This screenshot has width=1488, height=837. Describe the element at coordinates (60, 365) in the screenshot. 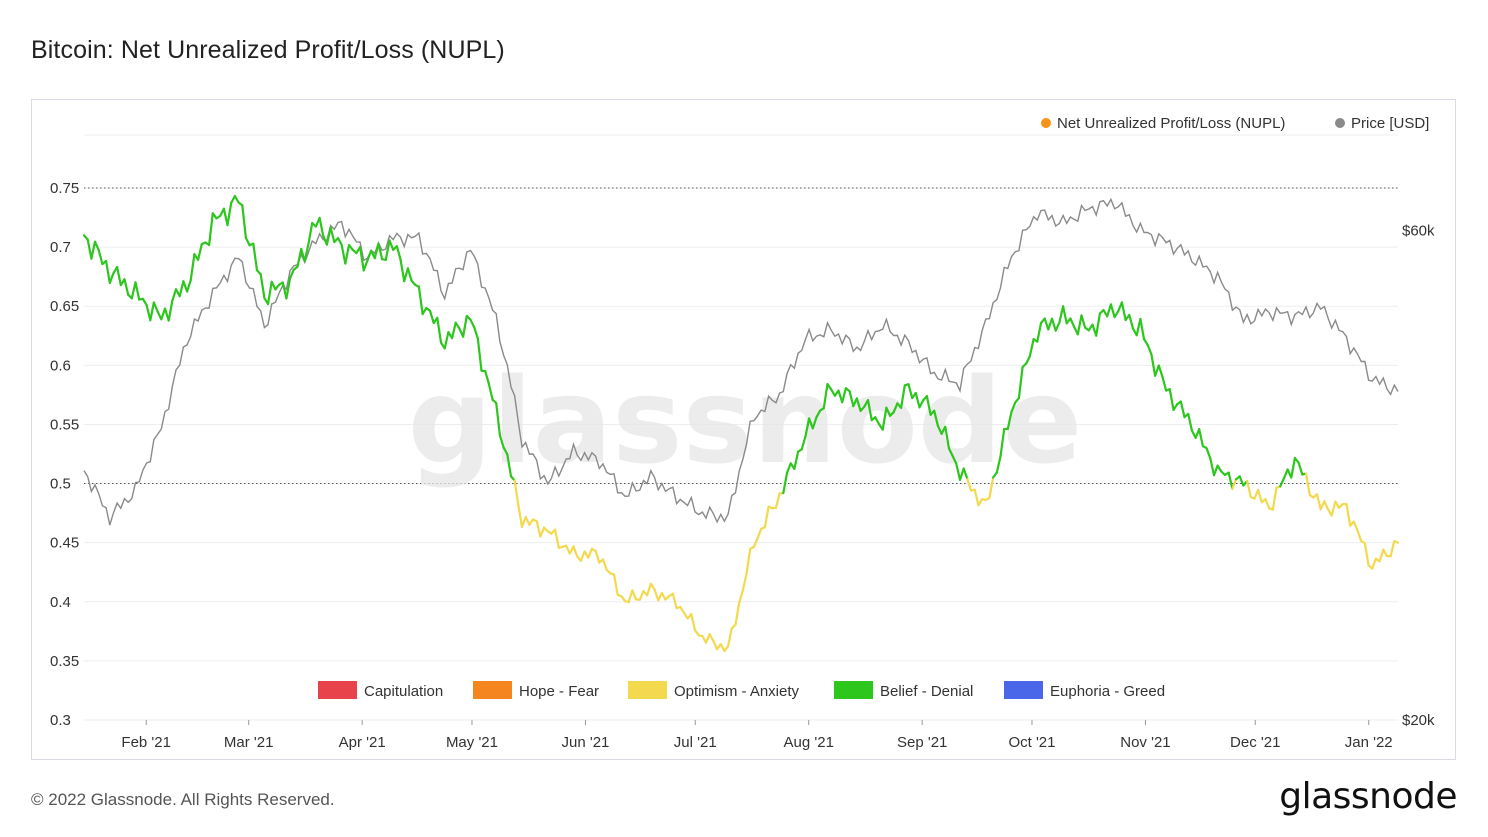

I see `y-tick-label: 0.6` at that location.